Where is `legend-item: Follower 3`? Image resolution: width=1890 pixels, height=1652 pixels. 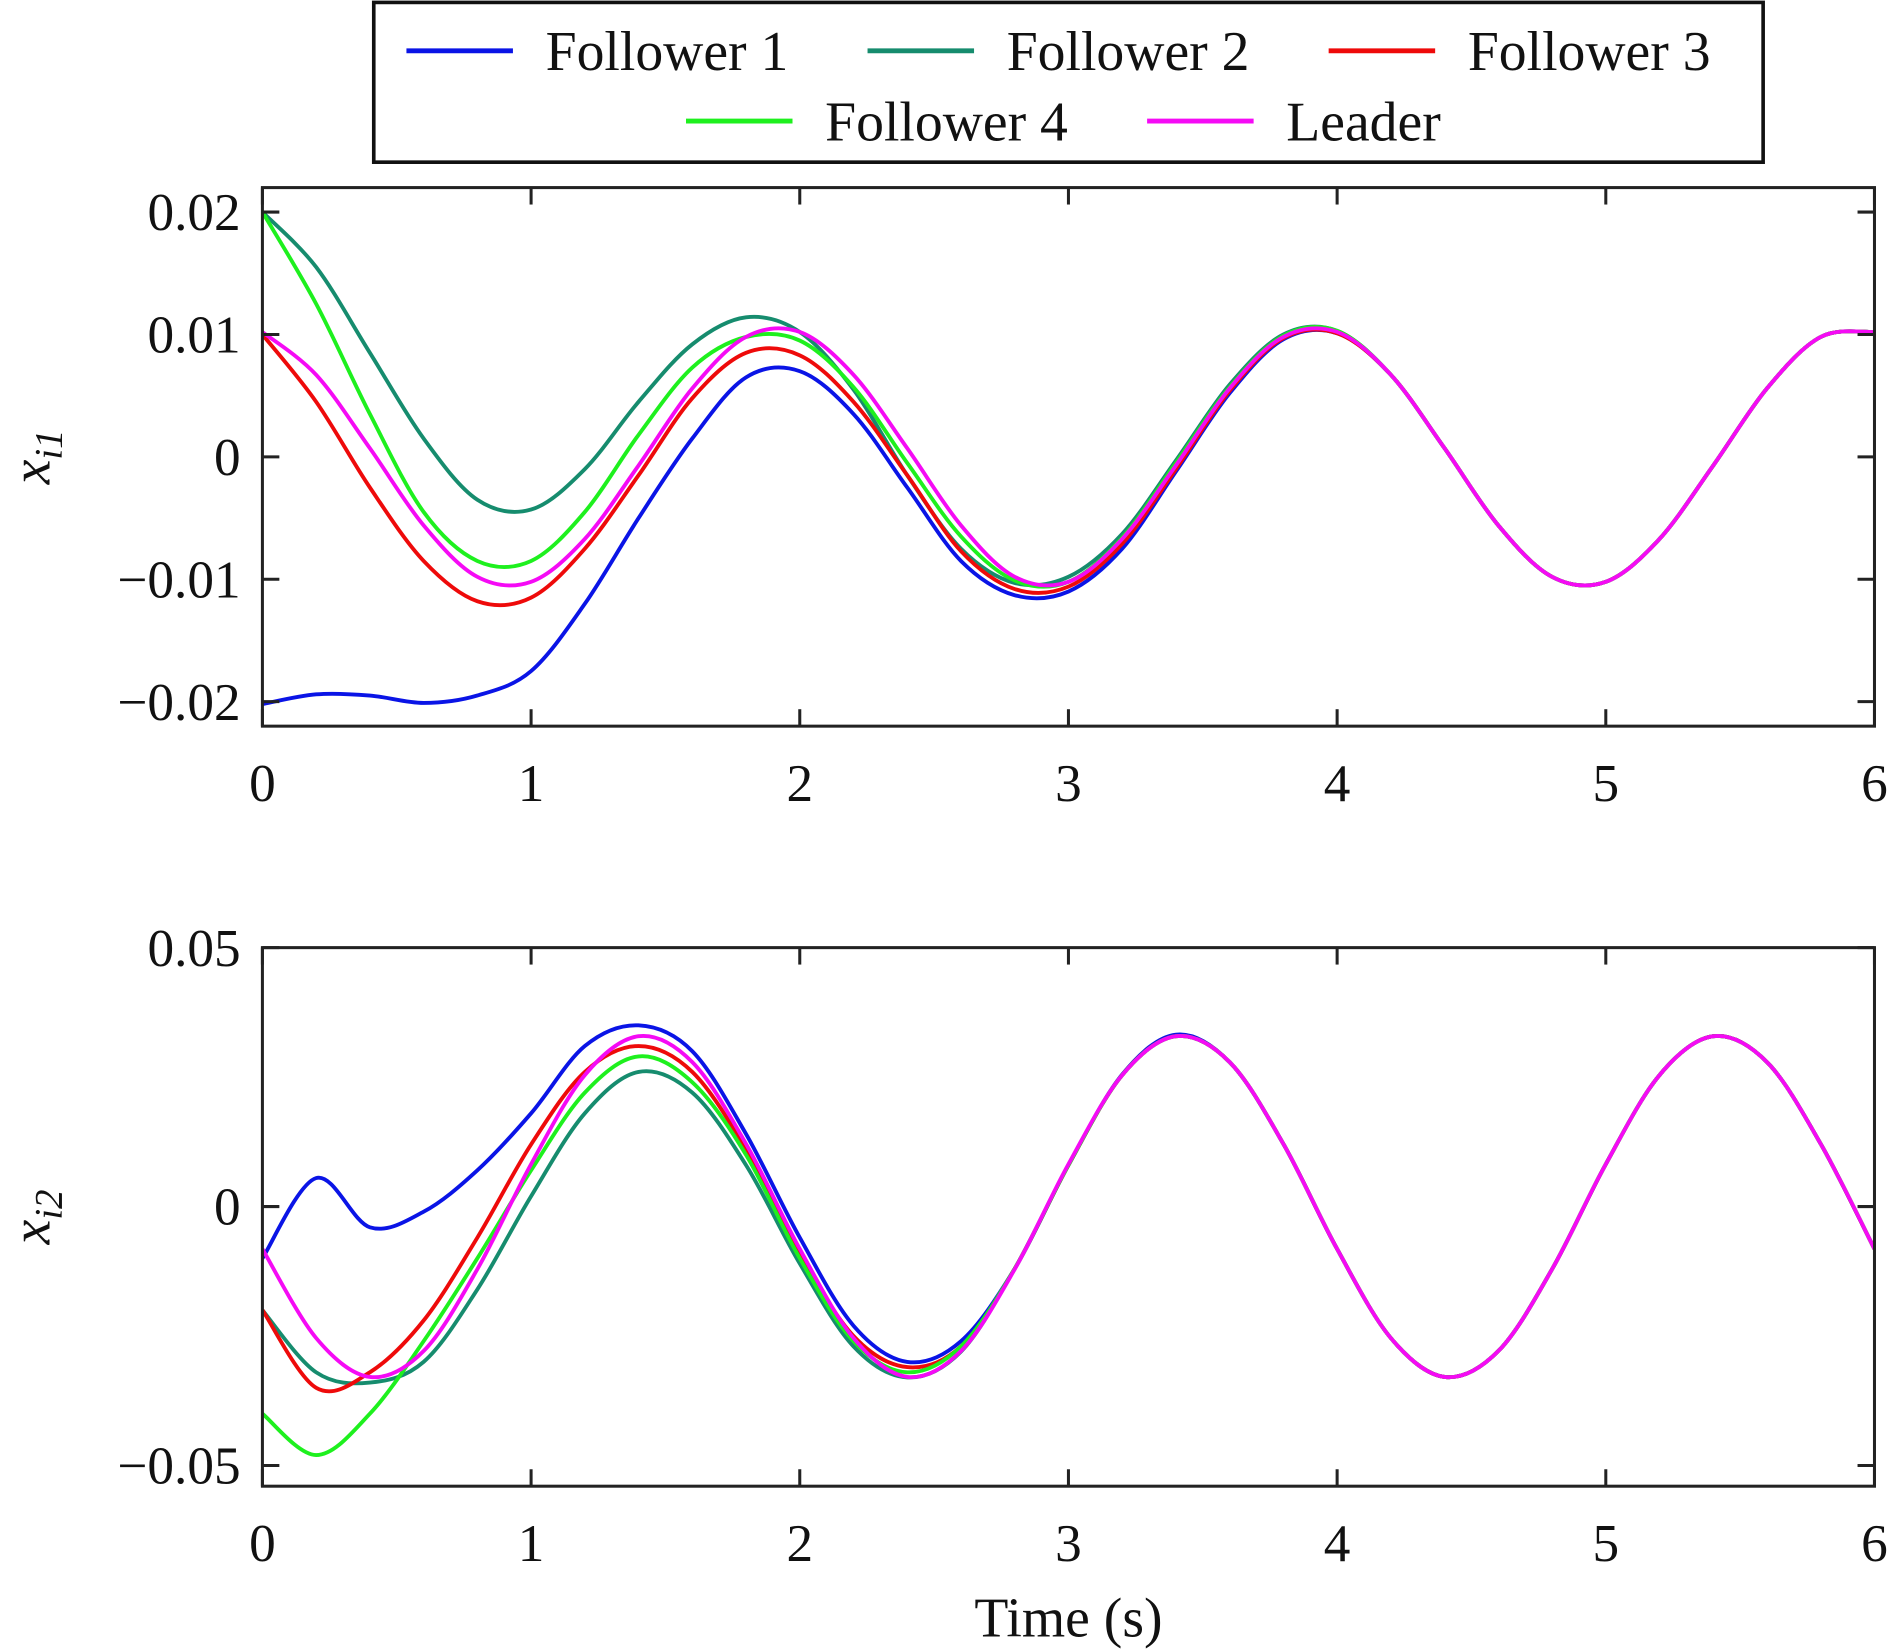 legend-item: Follower 3 is located at coordinates (1519, 52).